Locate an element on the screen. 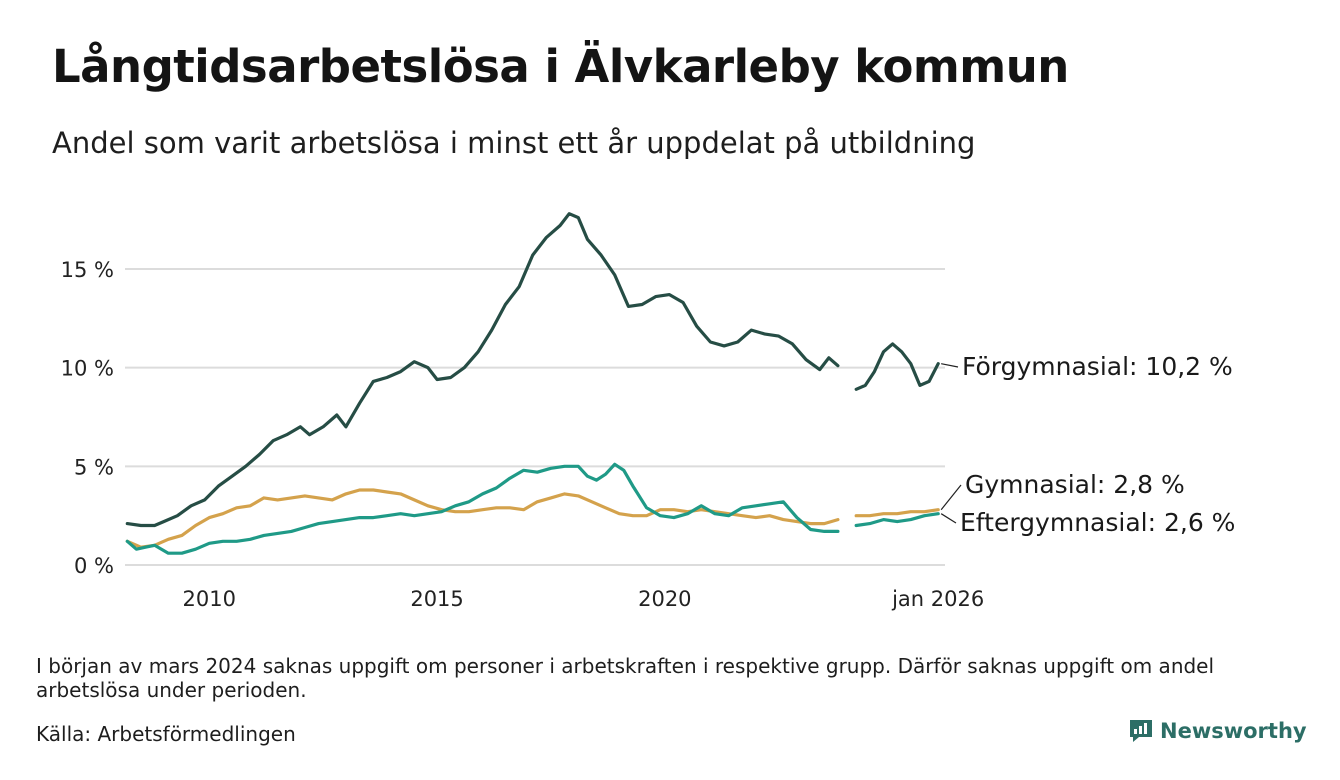 Image resolution: width=1340 pixels, height=780 pixels. source-credit: Källa: Arbetsförmedlingen is located at coordinates (166, 734).